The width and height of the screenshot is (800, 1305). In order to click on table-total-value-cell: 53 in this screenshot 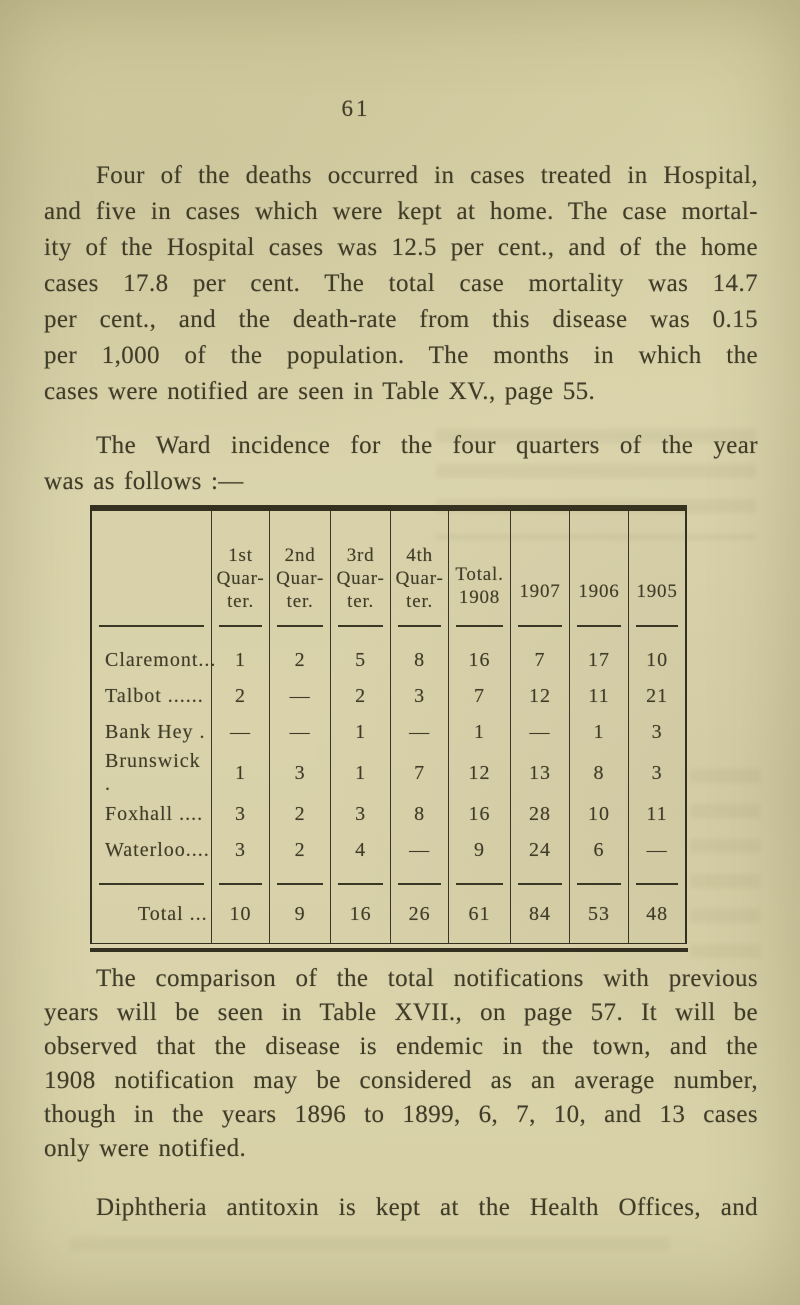, I will do `click(598, 914)`.